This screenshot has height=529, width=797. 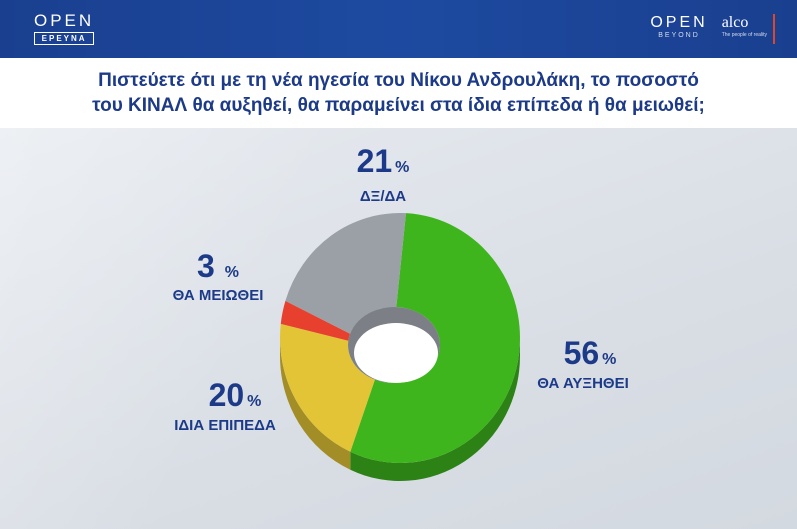 I want to click on slice-category-label-3: ΔΞ/ΔΑ, so click(x=383, y=196).